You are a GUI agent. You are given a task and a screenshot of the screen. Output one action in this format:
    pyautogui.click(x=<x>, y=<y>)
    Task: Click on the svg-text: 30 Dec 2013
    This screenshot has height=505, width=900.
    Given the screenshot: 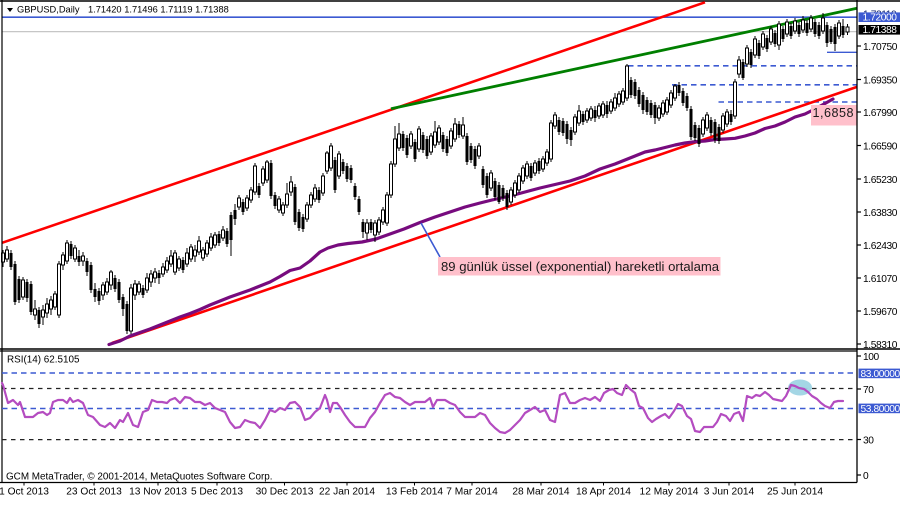 What is the action you would take?
    pyautogui.click(x=285, y=492)
    